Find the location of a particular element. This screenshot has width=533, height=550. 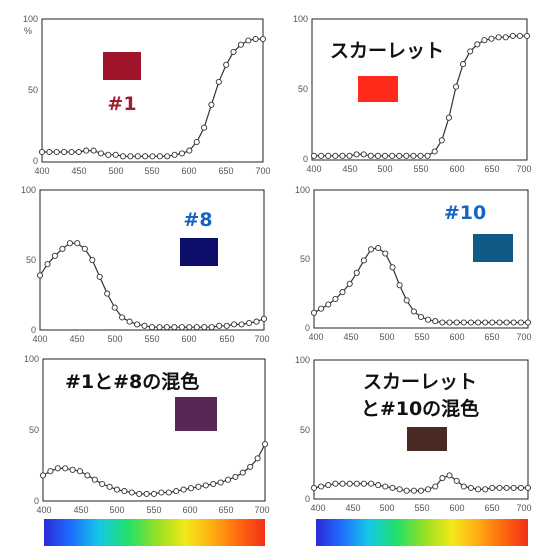

sample-label-line: と#10の混色 is located at coordinates (420, 408).